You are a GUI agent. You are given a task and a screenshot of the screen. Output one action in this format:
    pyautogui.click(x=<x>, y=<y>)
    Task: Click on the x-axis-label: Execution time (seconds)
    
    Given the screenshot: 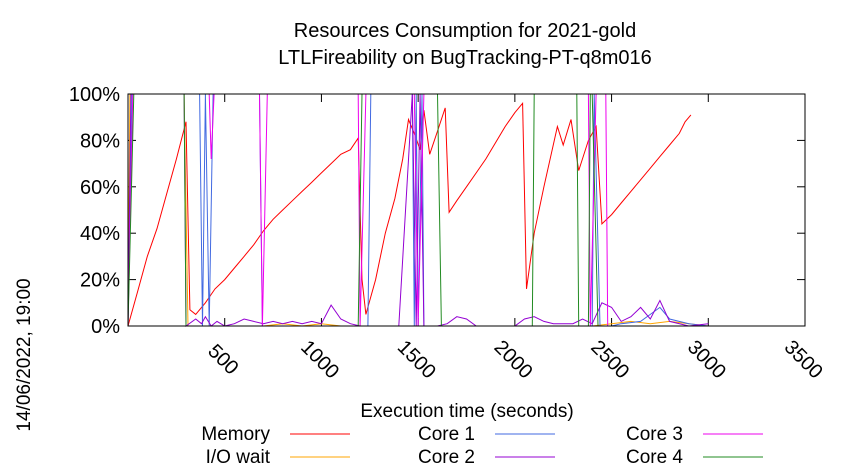 What is the action you would take?
    pyautogui.click(x=466, y=411)
    